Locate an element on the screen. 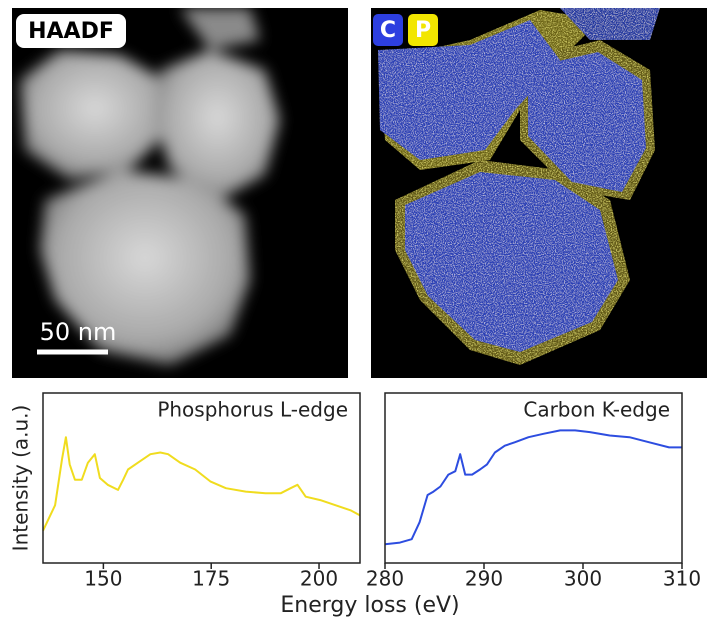 The image size is (710, 623). x-axis-label: Energy loss (eV) is located at coordinates (369, 605).